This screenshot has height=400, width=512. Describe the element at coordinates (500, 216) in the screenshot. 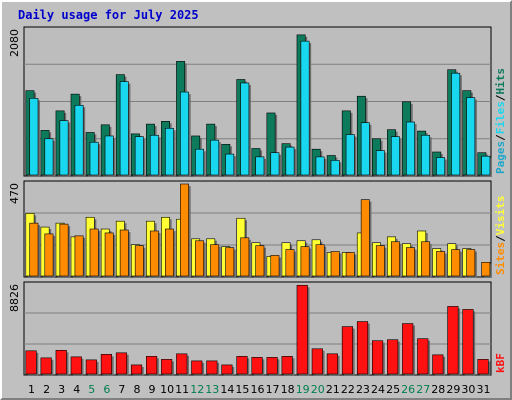

I see `visits-sites-legend-entry: Visits` at that location.